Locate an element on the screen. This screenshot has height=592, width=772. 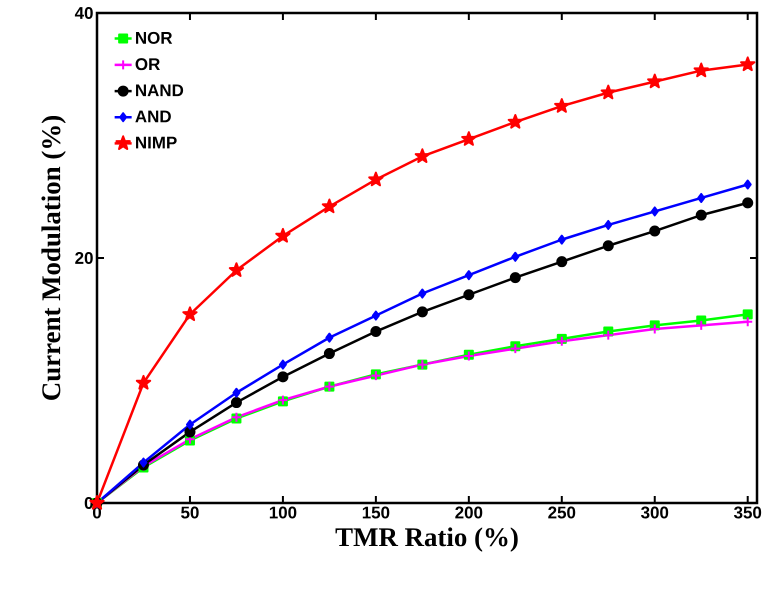
legend-label: OR is located at coordinates (148, 64).